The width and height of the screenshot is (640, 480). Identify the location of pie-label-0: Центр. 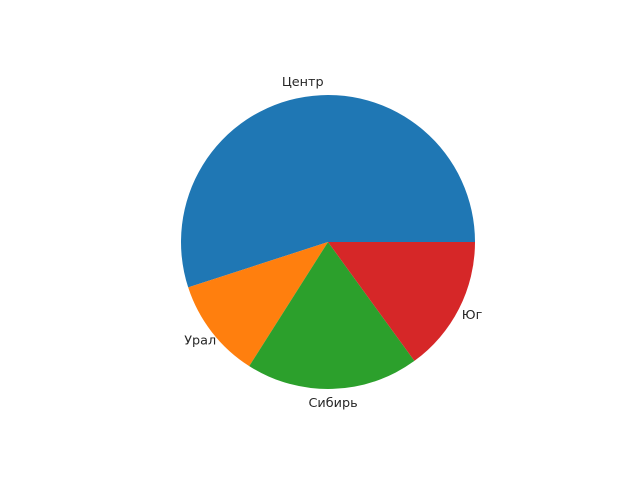
(303, 82).